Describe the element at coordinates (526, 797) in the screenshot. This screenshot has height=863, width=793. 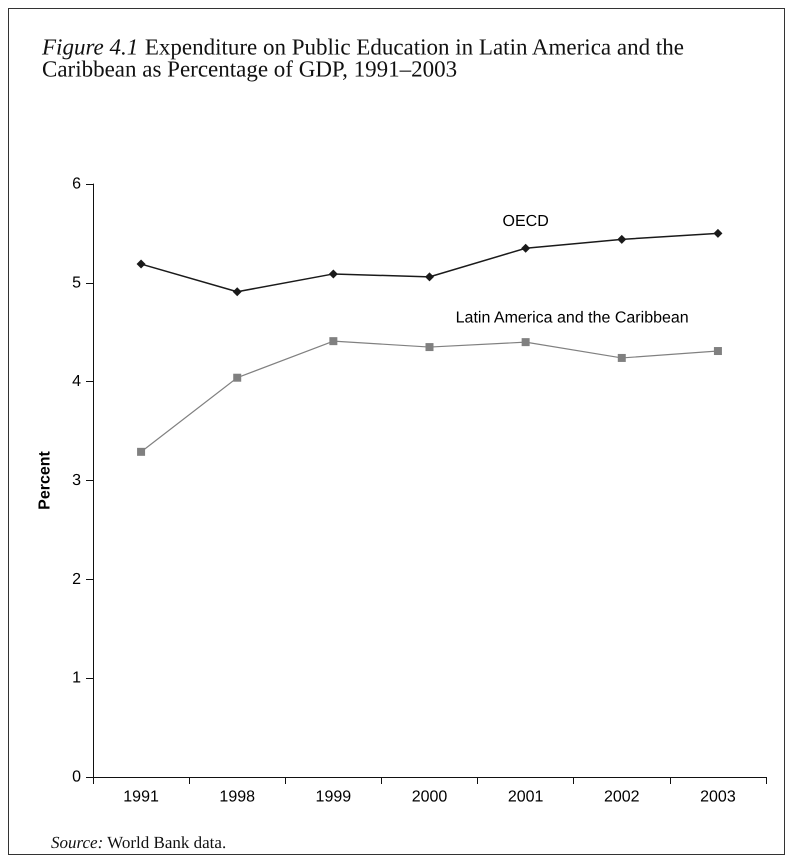
I see `x-tick-label: 2001` at that location.